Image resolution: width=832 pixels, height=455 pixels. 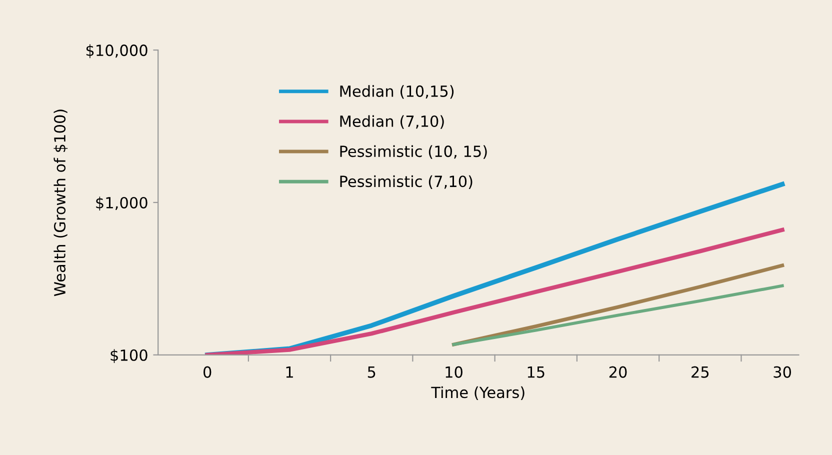 I want to click on y-tick-label: $100, so click(x=129, y=356).